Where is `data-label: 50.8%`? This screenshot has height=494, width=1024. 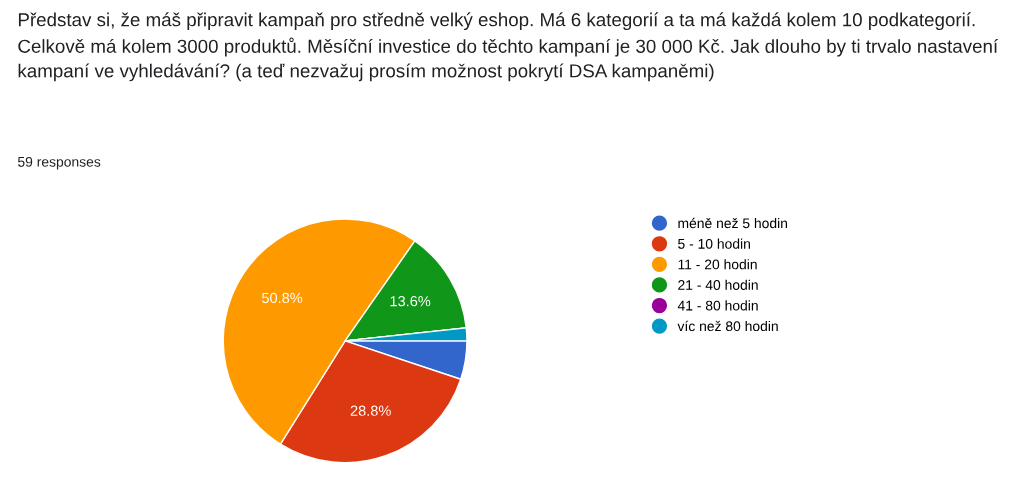 data-label: 50.8% is located at coordinates (282, 298).